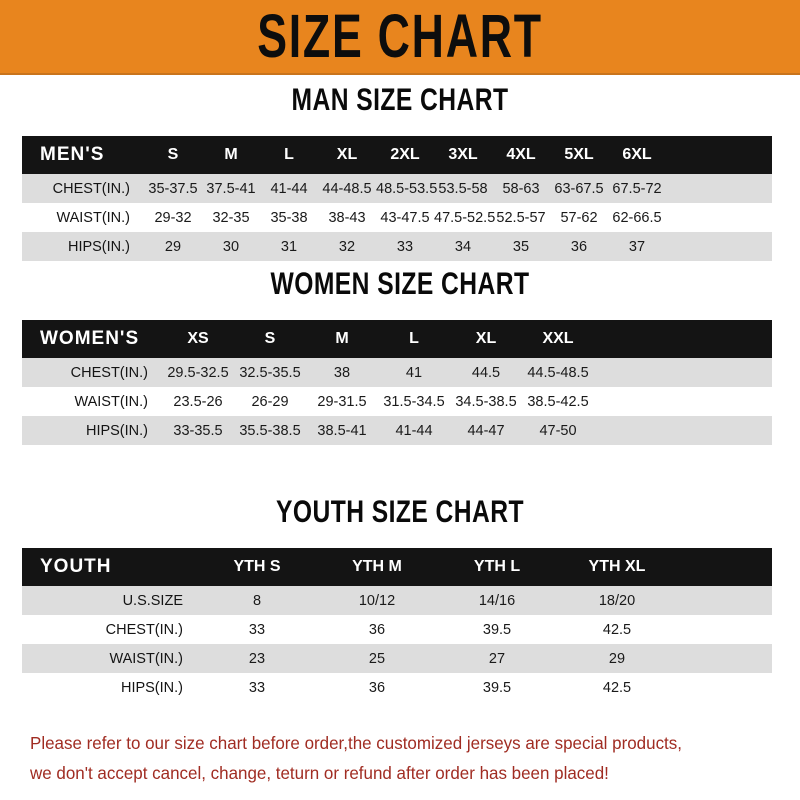 This screenshot has width=800, height=800. I want to click on table-cell: 44-47, so click(486, 430).